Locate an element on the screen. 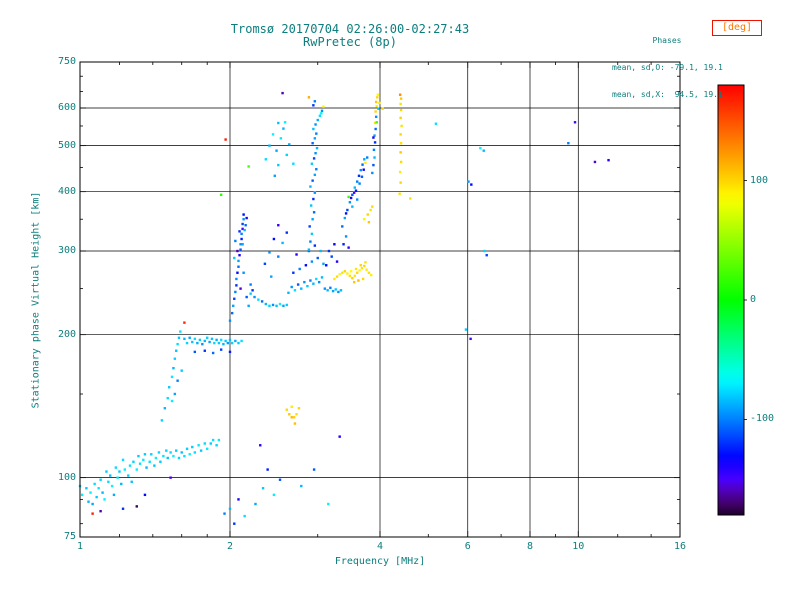 The height and width of the screenshot is (600, 800). colorbar-tick-label: -100 is located at coordinates (762, 419).